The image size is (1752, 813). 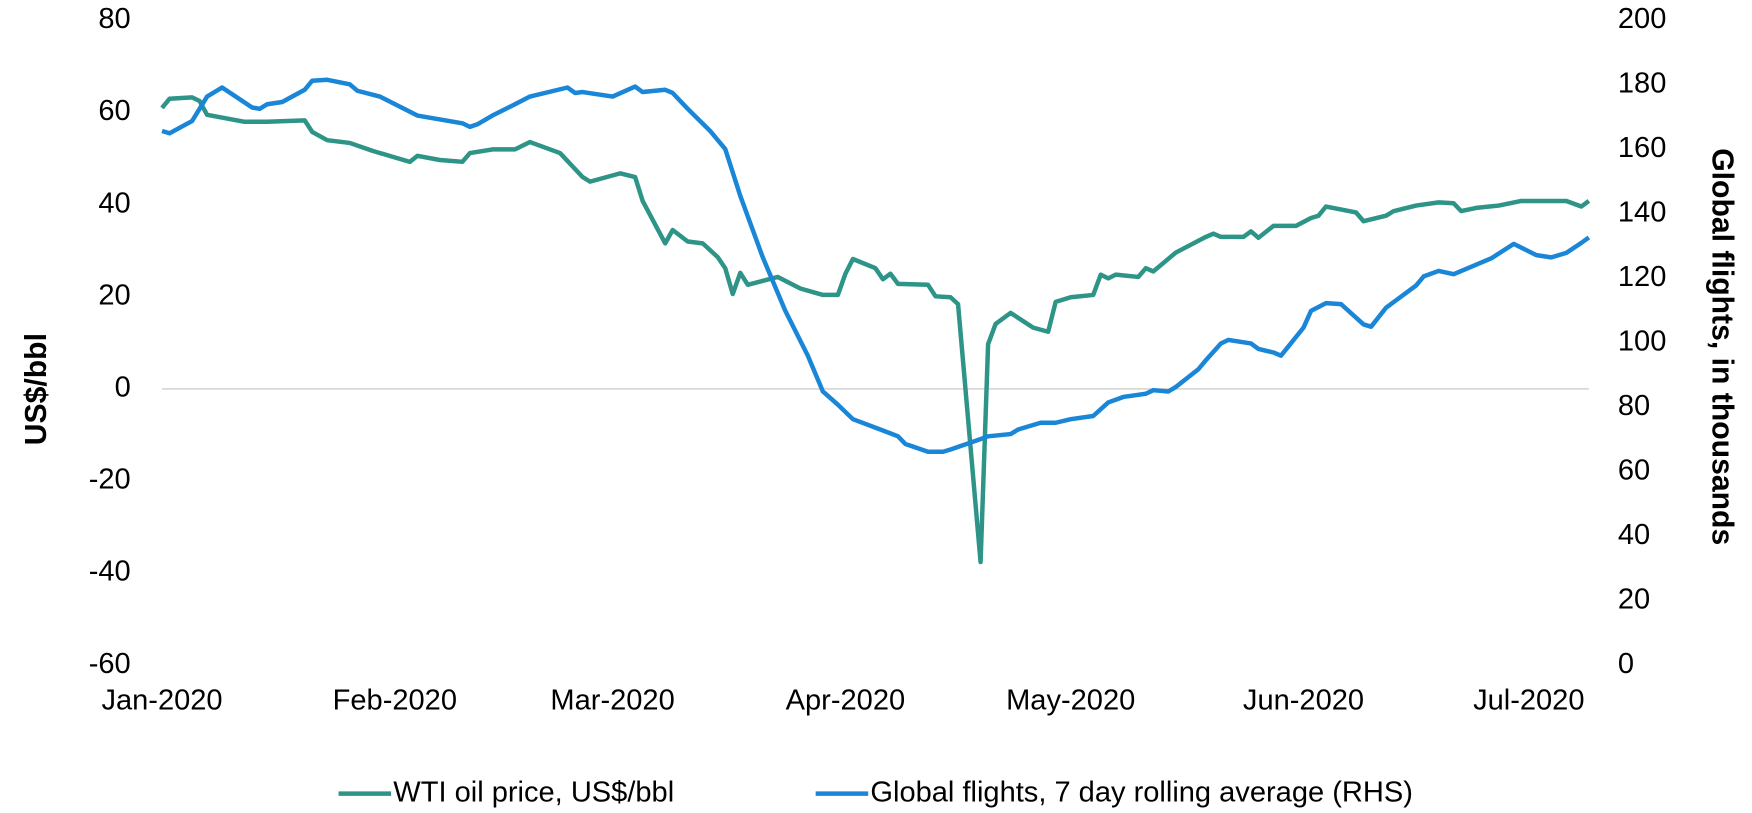 What do you see at coordinates (114, 111) in the screenshot?
I see `y-tick-label: 60` at bounding box center [114, 111].